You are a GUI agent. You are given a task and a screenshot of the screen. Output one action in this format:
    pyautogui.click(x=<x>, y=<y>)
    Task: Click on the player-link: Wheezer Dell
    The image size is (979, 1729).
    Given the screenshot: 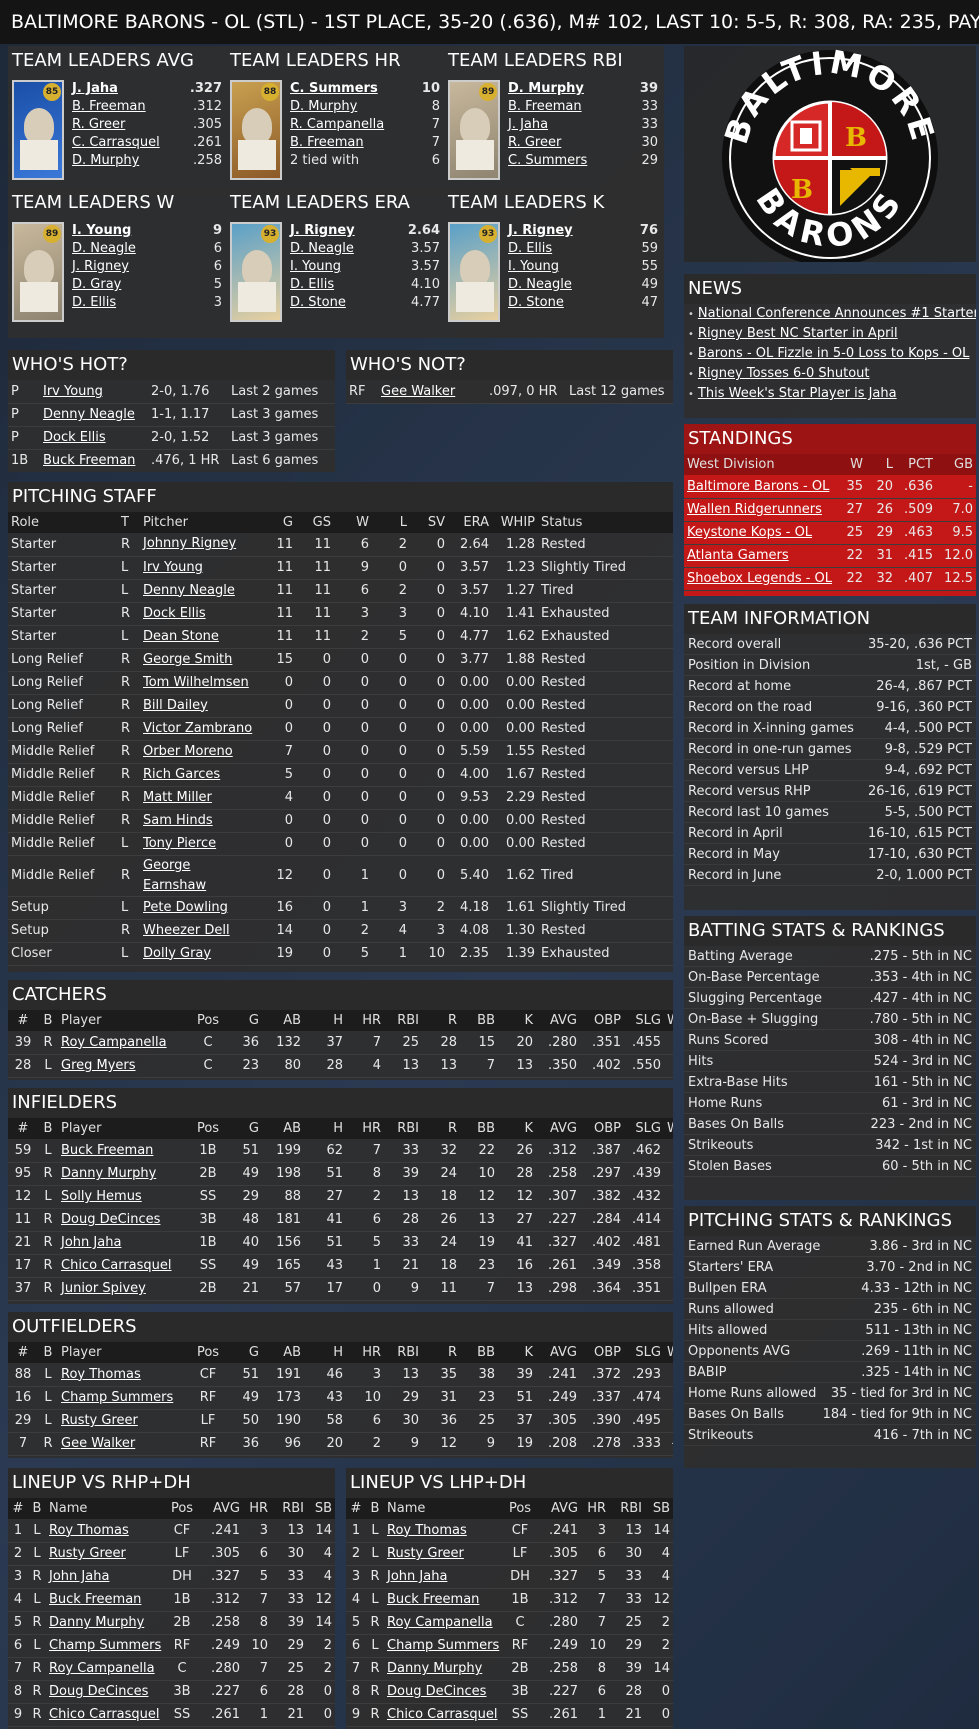 What is the action you would take?
    pyautogui.click(x=186, y=930)
    